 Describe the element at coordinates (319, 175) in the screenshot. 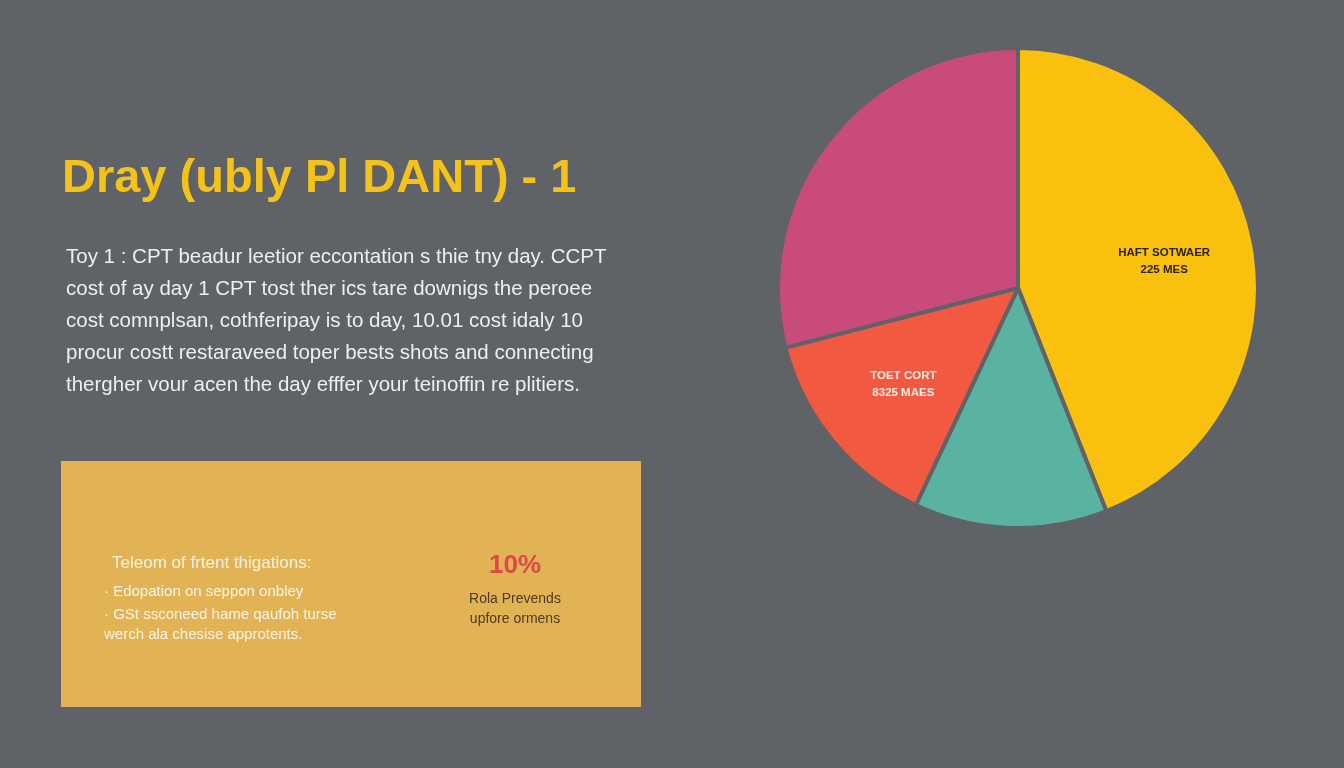

I see `text: Dray (ubly Pl DANT) - 1` at that location.